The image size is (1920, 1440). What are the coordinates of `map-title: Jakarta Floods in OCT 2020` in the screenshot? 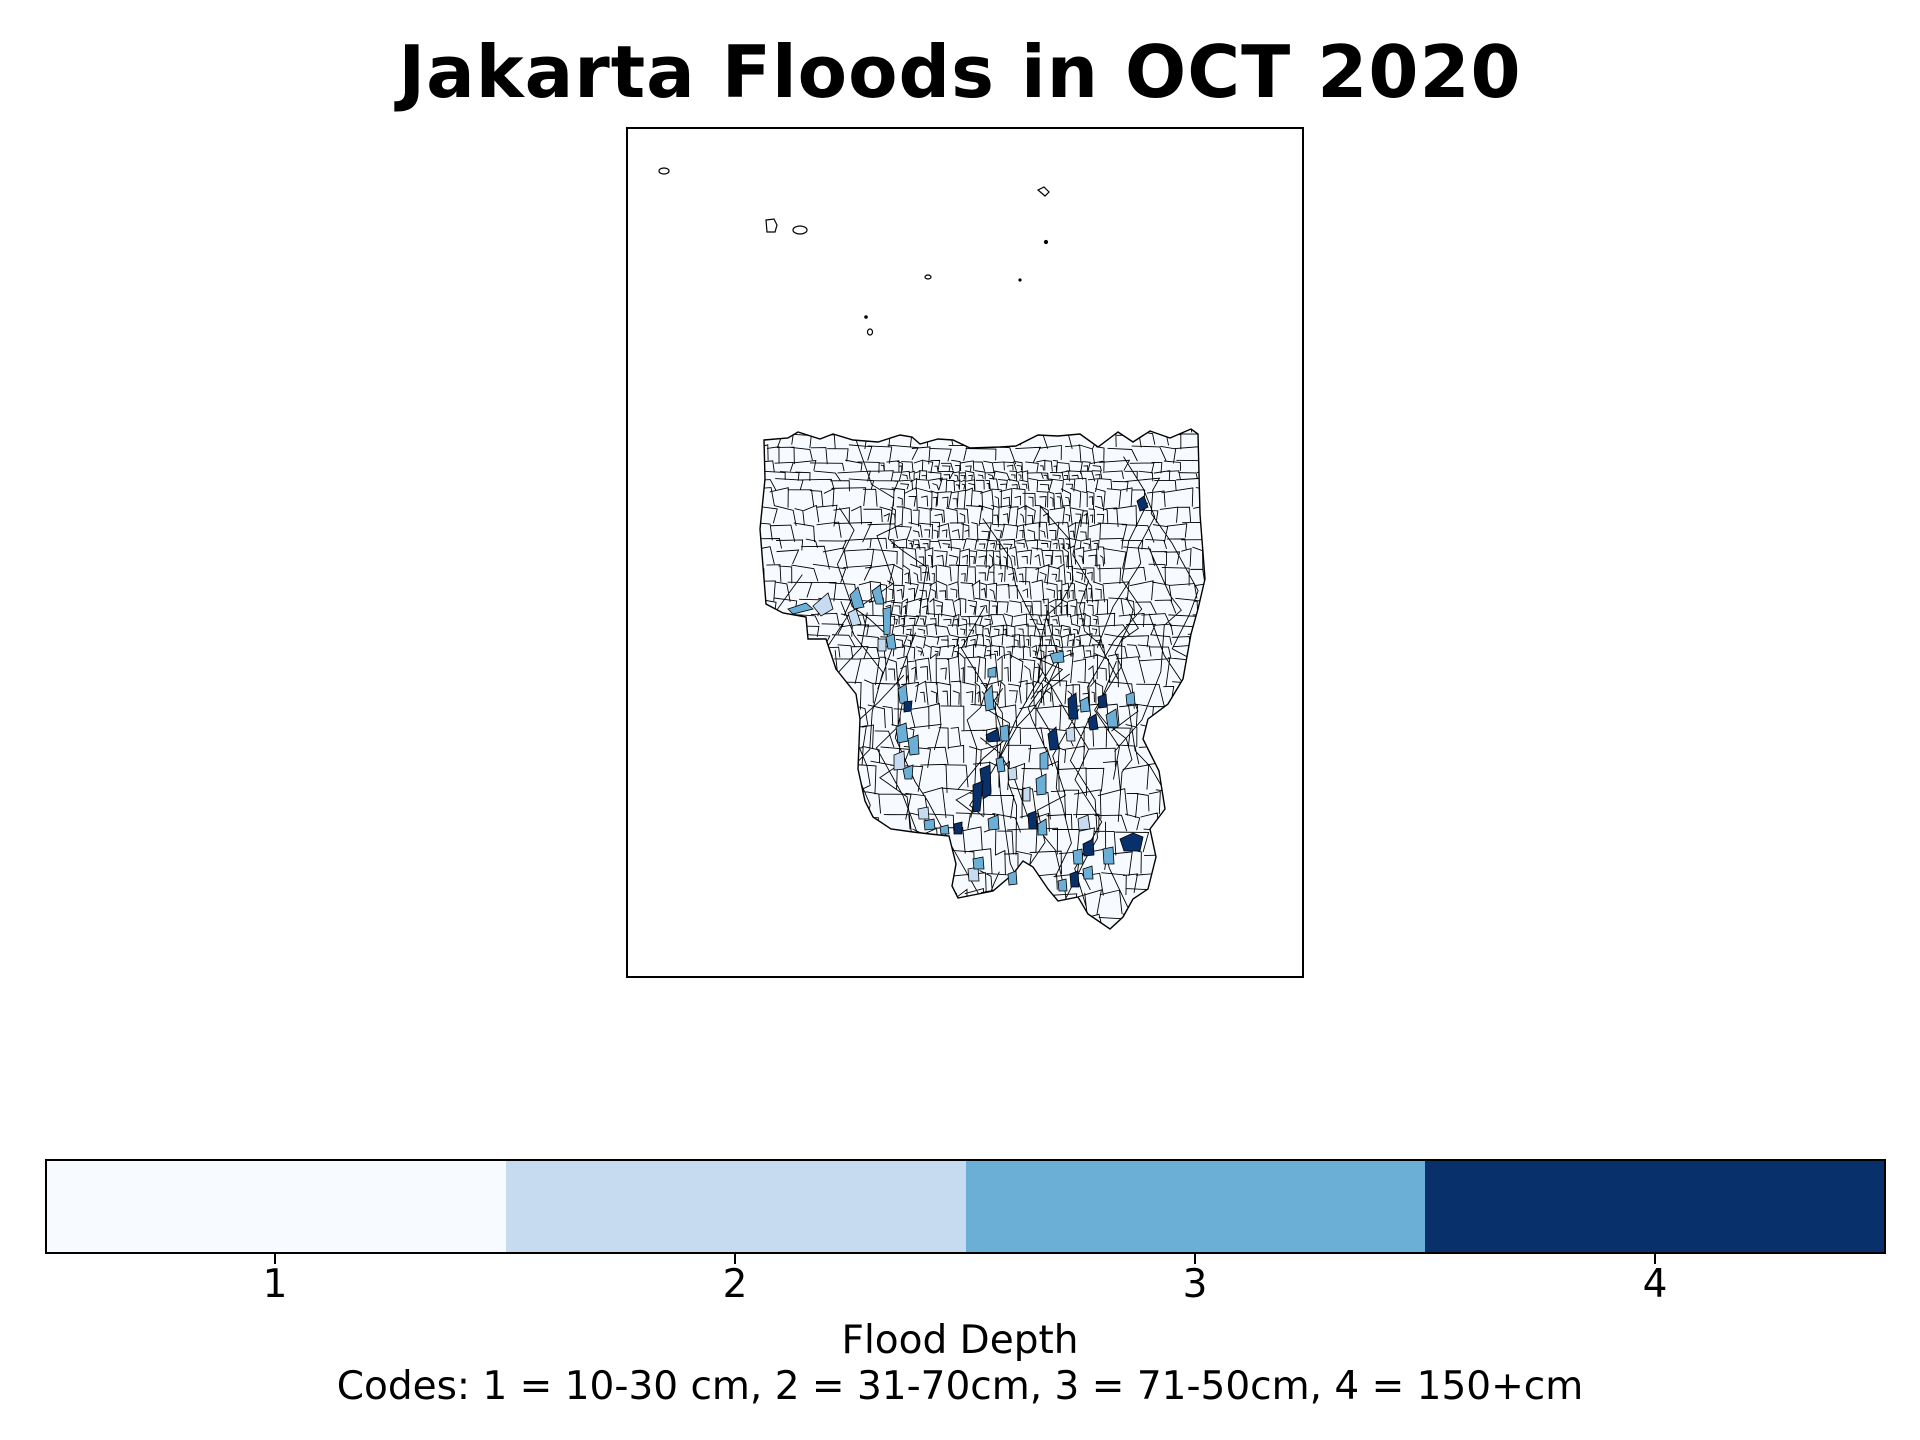 It's located at (960, 72).